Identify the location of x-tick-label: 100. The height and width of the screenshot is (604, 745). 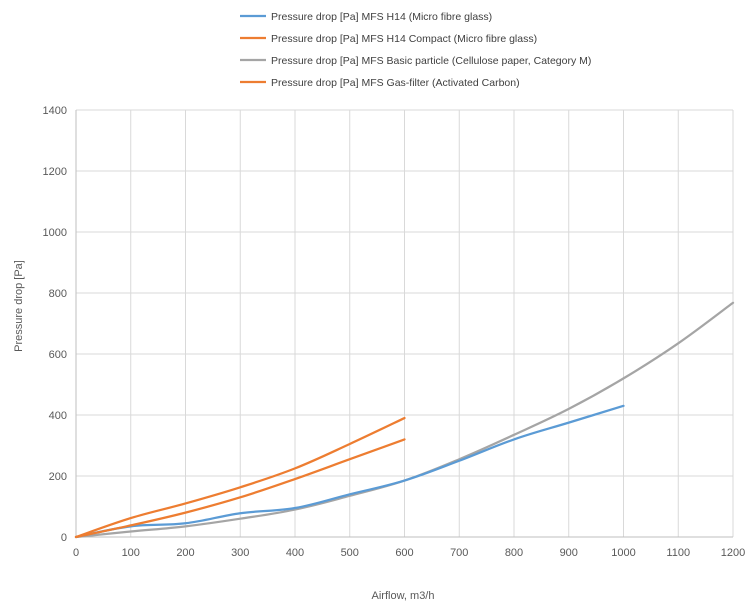
(131, 553).